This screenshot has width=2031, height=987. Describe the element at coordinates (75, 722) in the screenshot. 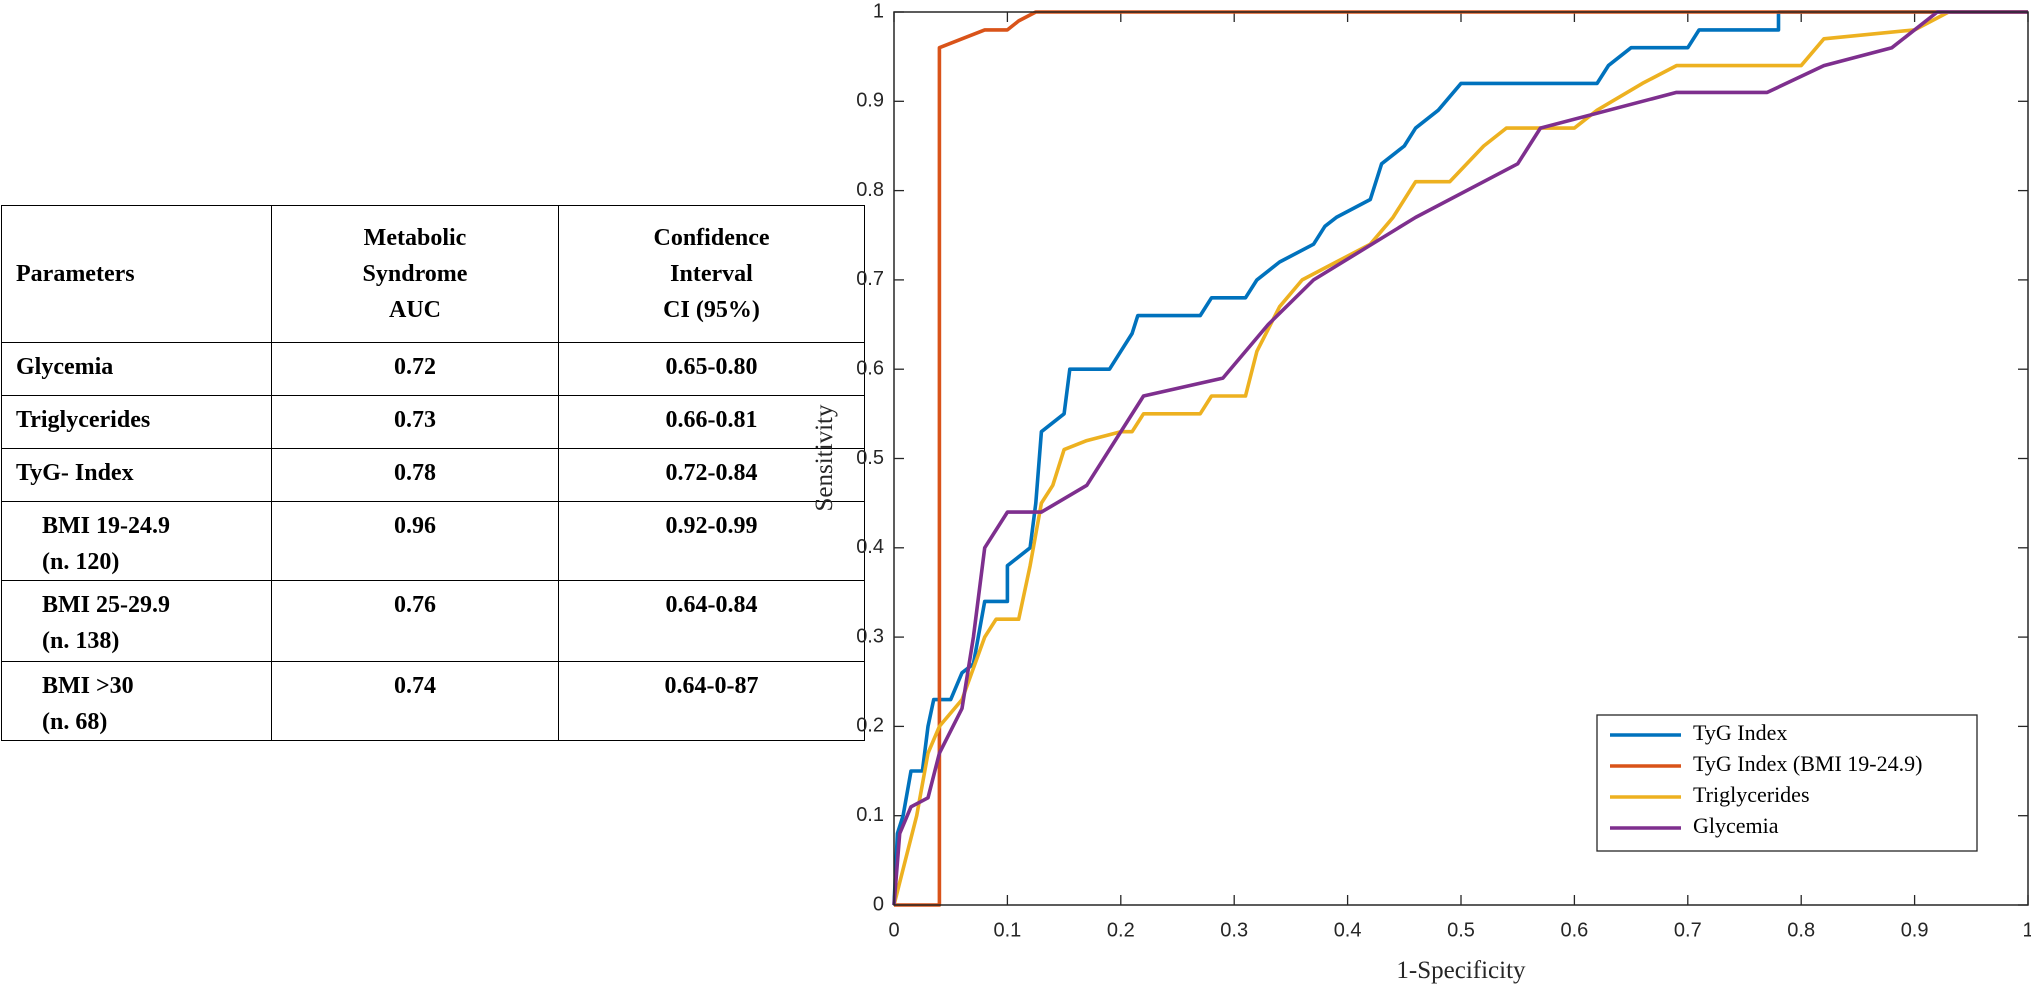

I see `cell-line: (n. 68)` at that location.